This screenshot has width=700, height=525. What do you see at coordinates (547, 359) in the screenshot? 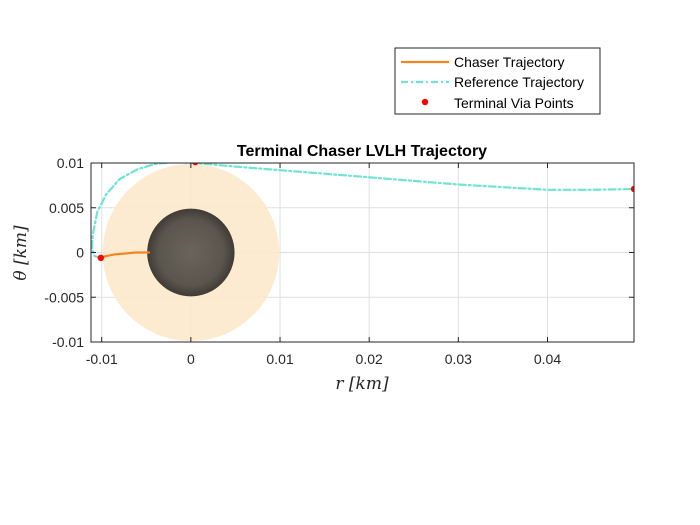
I see `x-tick-label-5: 0.04` at bounding box center [547, 359].